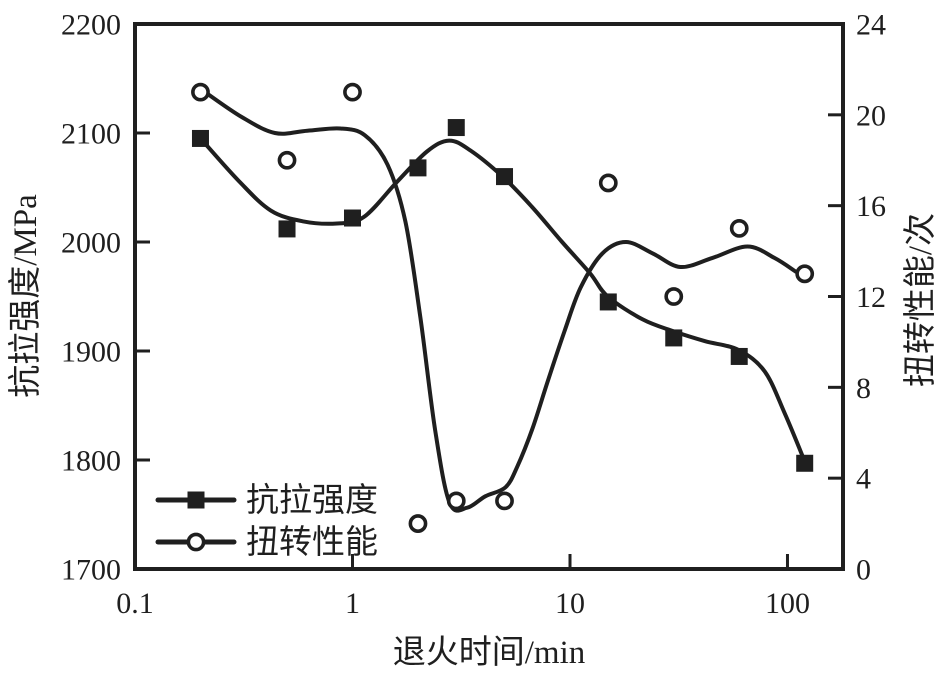 This screenshot has width=945, height=684. I want to click on x-tick-label: 1, so click(352, 603).